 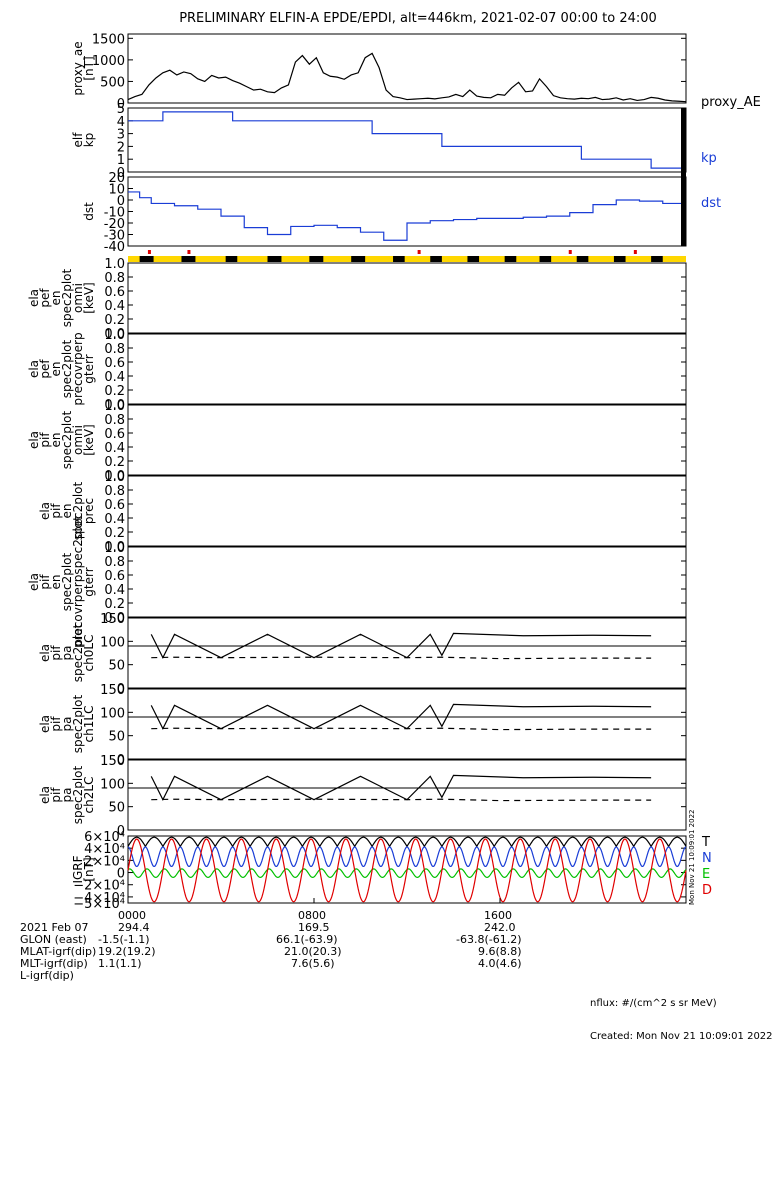 What do you see at coordinates (78, 368) in the screenshot?
I see `ylabel-line: precovrperp` at bounding box center [78, 368].